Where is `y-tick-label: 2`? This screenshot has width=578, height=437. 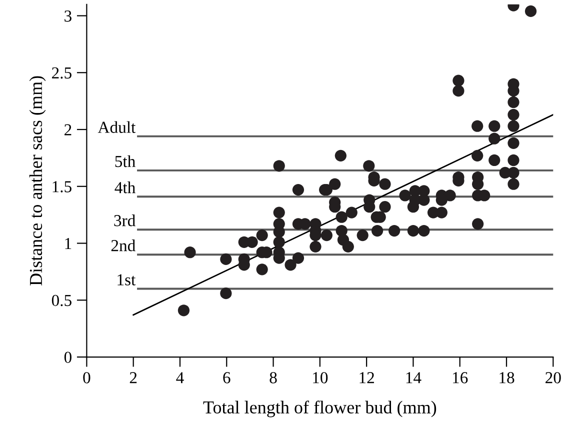 y-tick-label: 2 is located at coordinates (68, 130).